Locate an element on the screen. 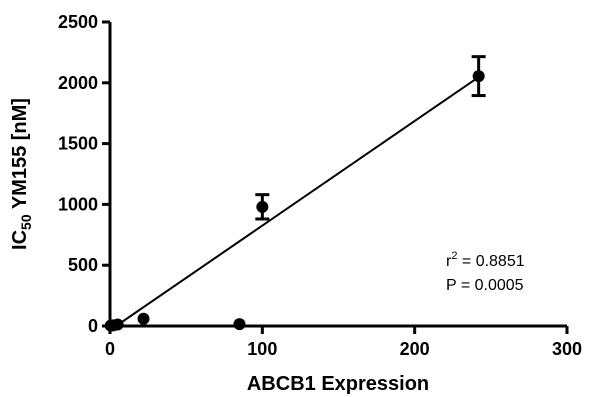  p-value-annotation: P = 0.0005 is located at coordinates (485, 285).